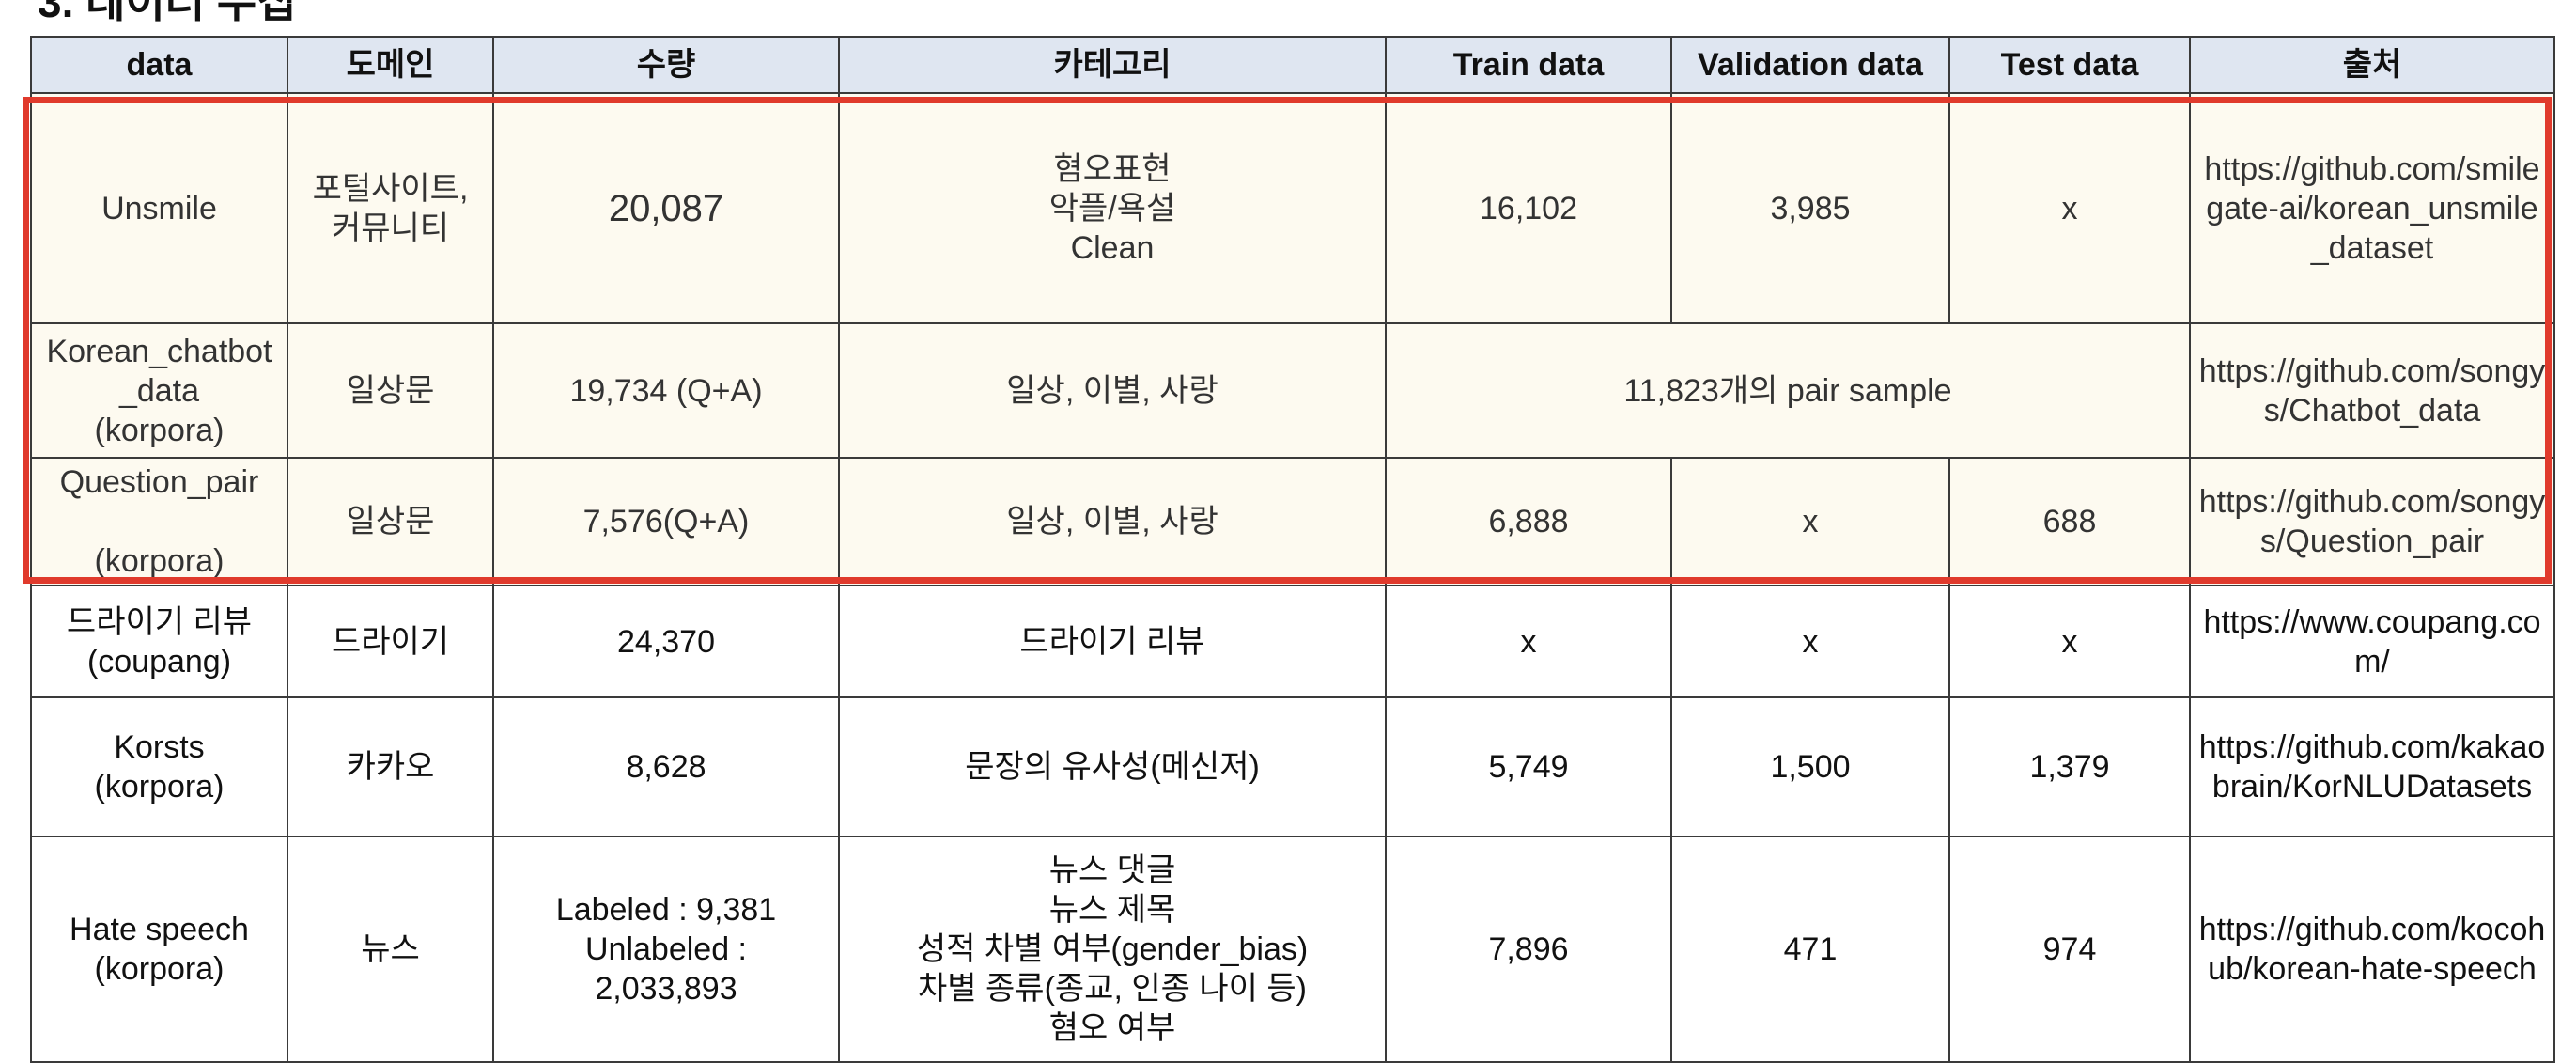 The image size is (2576, 1063). What do you see at coordinates (666, 65) in the screenshot?
I see `col-header-count: 수량` at bounding box center [666, 65].